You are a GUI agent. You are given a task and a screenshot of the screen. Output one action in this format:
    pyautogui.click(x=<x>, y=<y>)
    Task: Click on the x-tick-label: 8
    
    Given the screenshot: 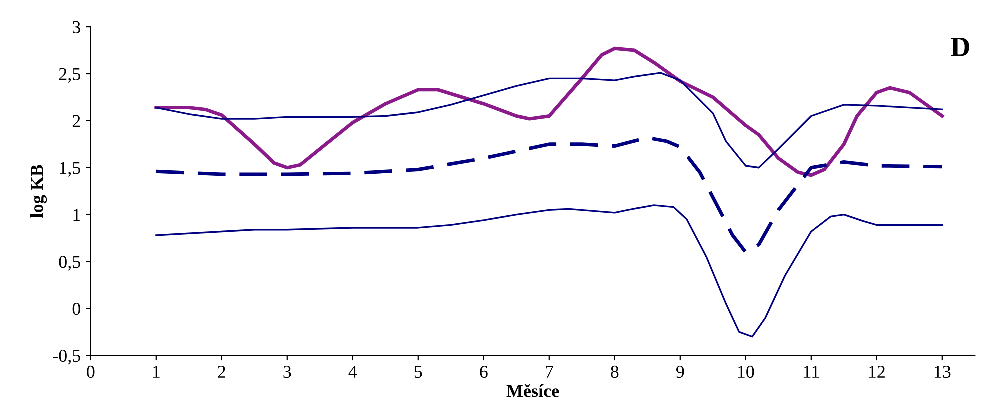 What is the action you would take?
    pyautogui.click(x=615, y=372)
    